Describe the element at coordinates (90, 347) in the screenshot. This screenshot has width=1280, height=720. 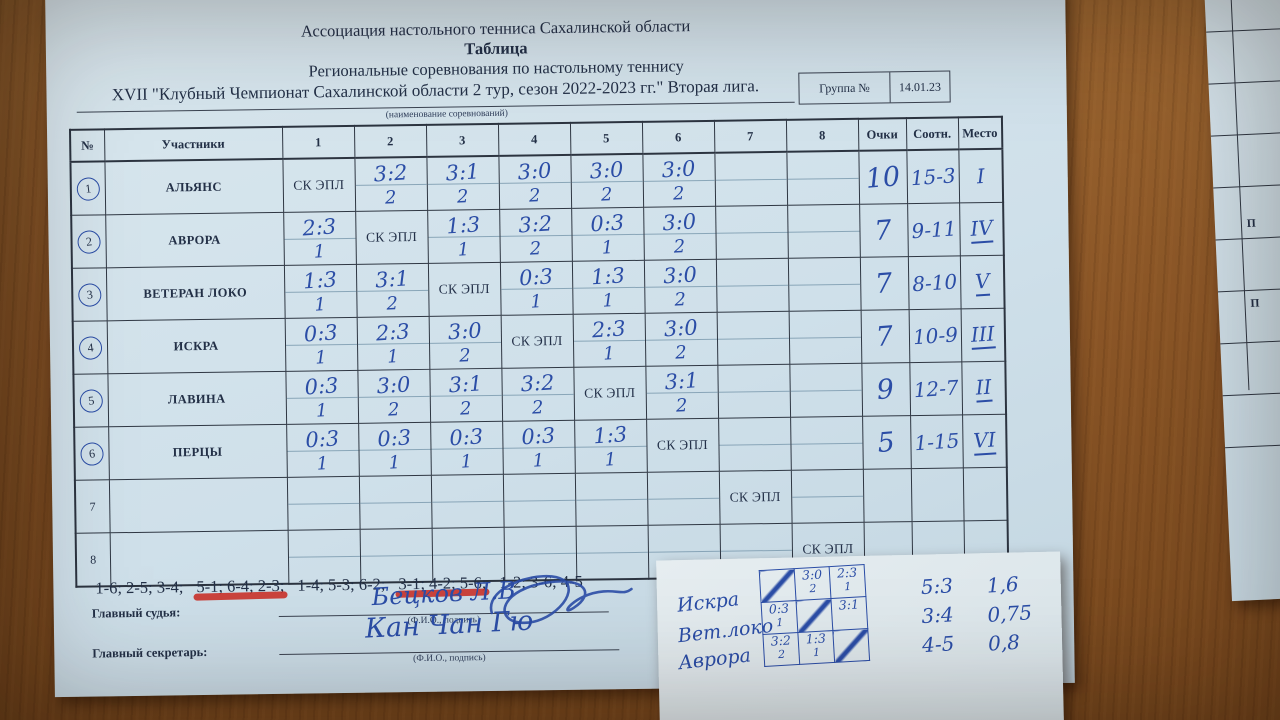
I see `row-number-cell: 4` at that location.